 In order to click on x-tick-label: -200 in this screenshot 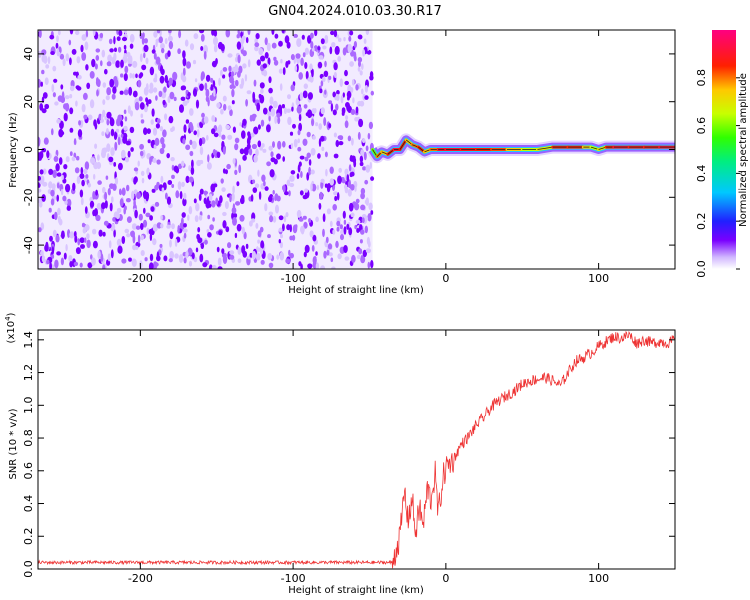, I will do `click(140, 278)`.